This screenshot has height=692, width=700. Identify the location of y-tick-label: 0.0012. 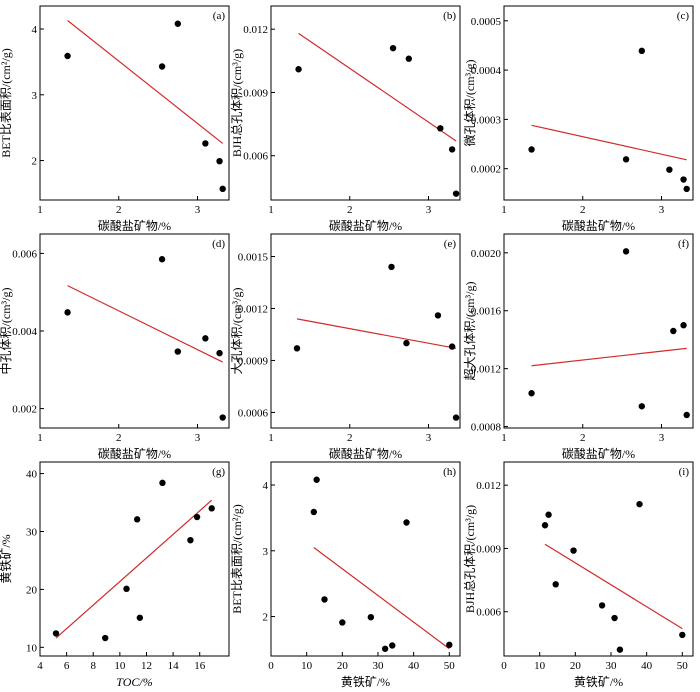
(253, 309).